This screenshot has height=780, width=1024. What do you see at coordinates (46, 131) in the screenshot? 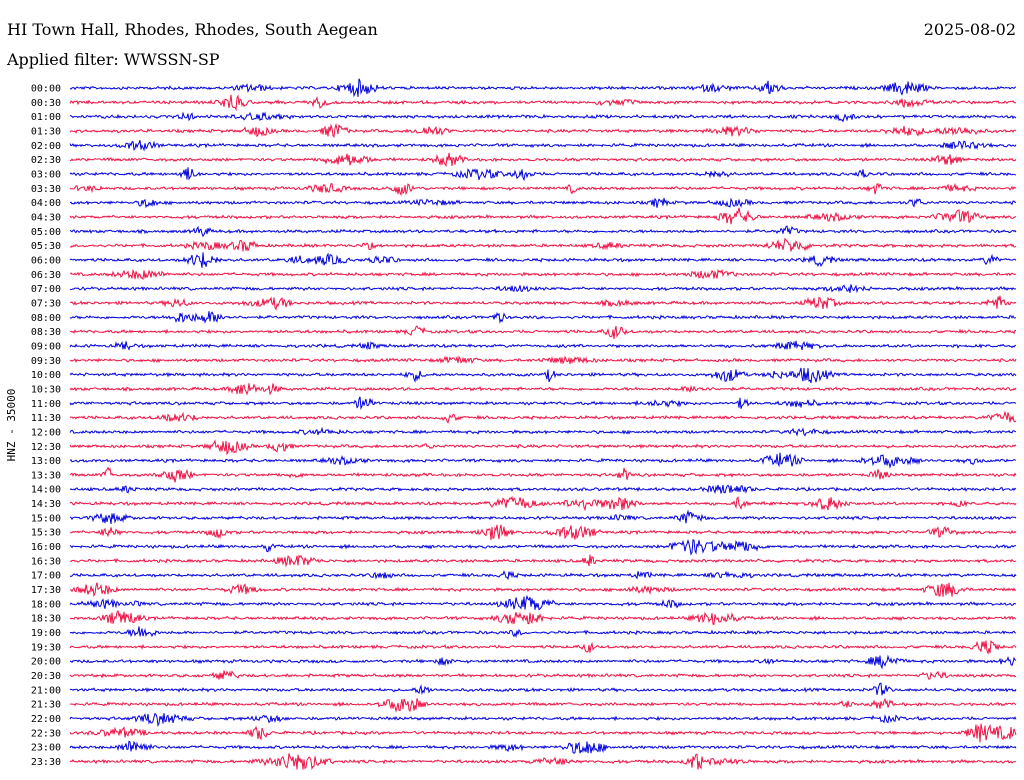
I see `time-tick-label: 01:30` at bounding box center [46, 131].